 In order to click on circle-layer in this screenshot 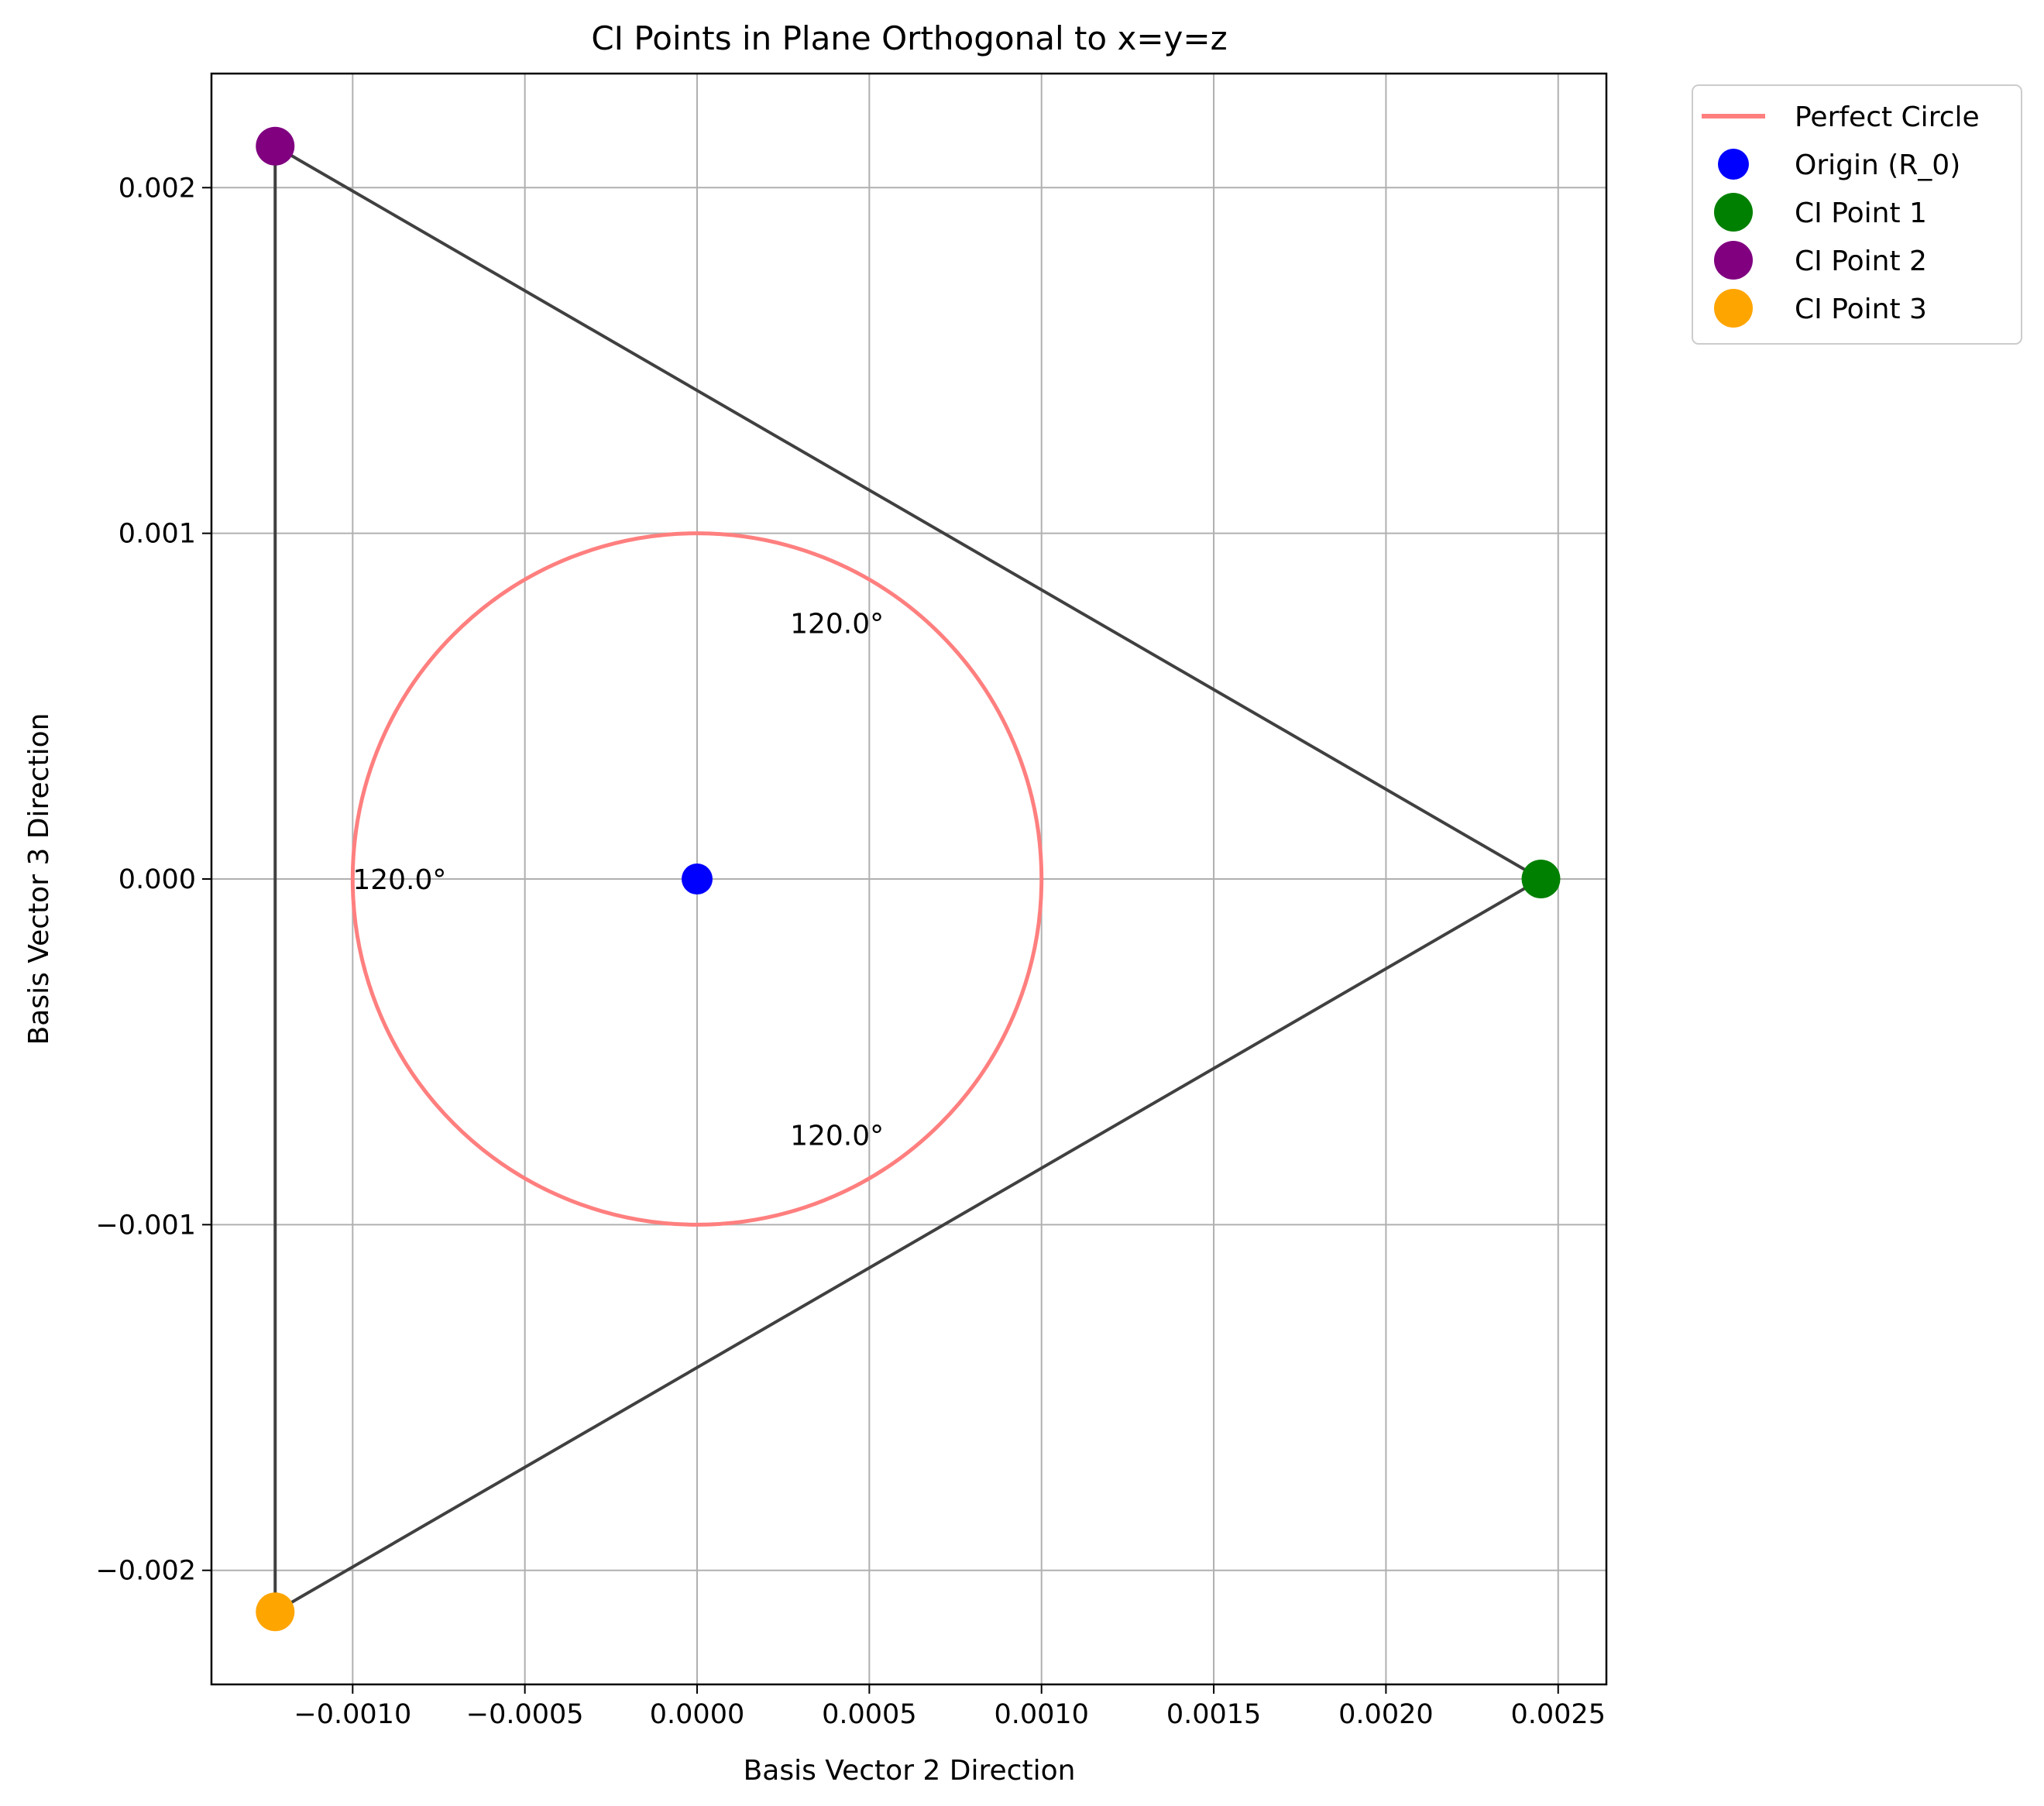, I will do `click(697, 879)`.